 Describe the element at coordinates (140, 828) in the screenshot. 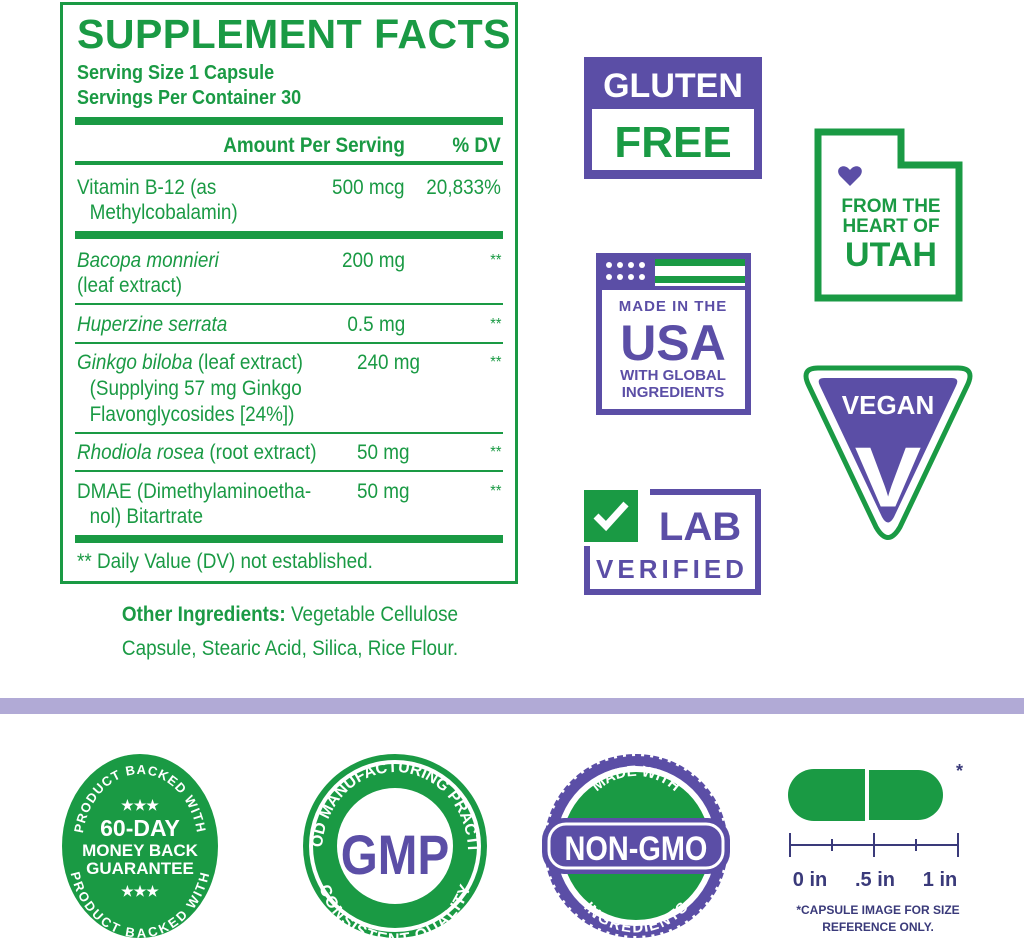

I see `svg-text: 60-DAY` at that location.